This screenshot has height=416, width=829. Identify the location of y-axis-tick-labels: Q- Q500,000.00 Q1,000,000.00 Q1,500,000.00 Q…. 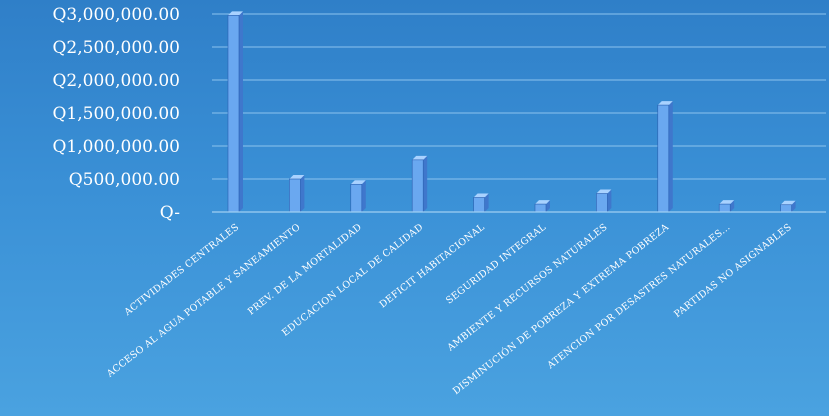
(117, 114).